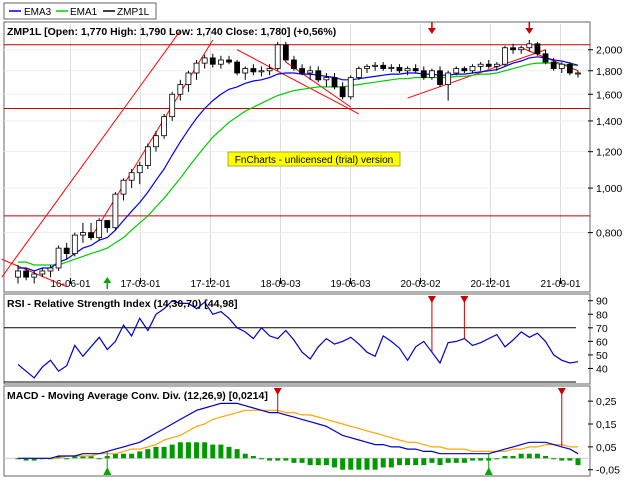  I want to click on macd-series-line, so click(298, 430).